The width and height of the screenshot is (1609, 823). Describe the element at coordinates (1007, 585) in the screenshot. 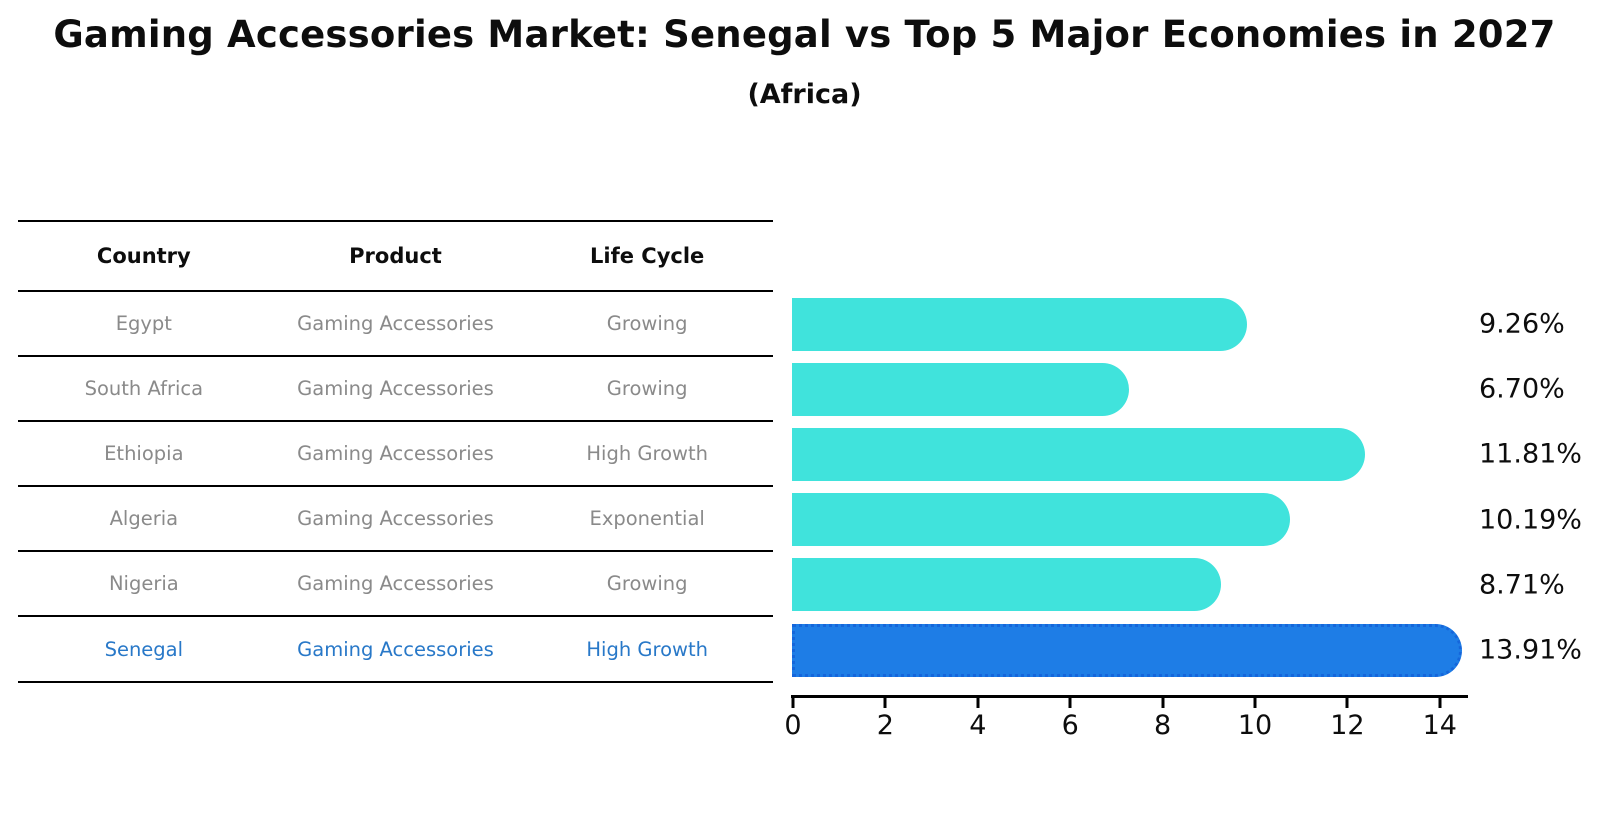

I see `bar-nigeria` at that location.